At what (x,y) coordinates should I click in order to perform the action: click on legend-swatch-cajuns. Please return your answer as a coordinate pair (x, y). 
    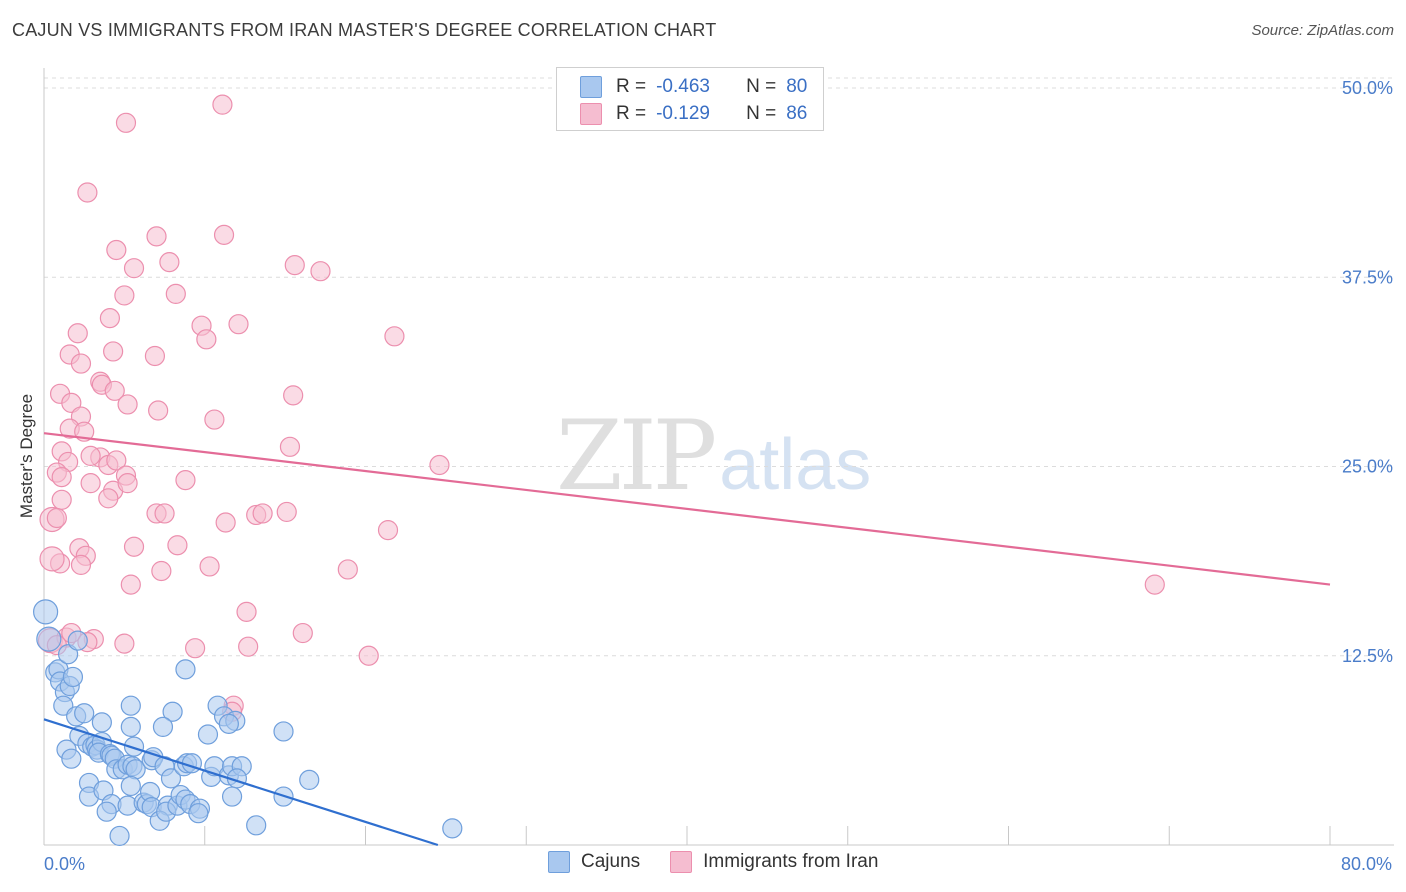
    Looking at the image, I should click on (591, 87).